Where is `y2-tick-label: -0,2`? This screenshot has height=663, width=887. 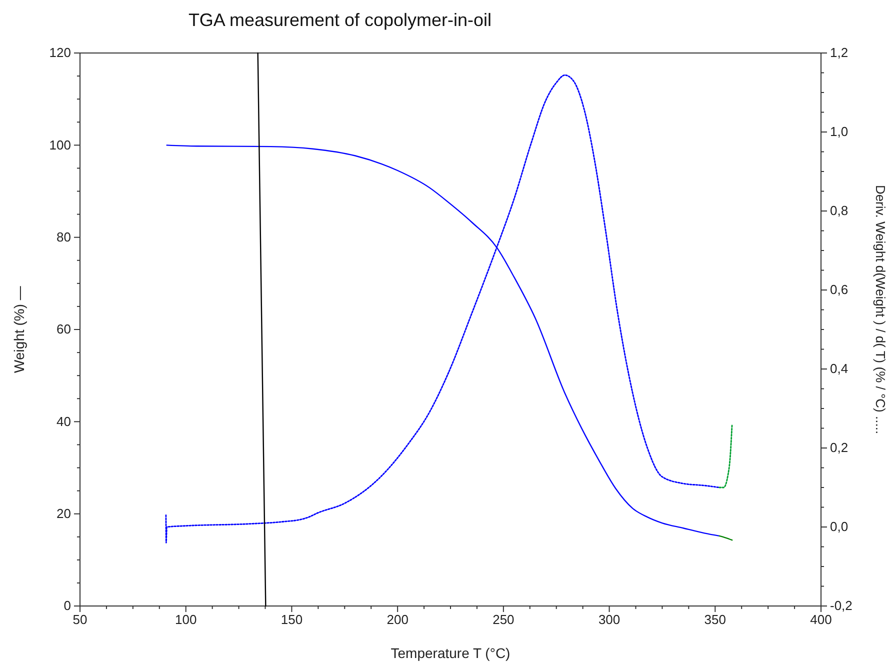 y2-tick-label: -0,2 is located at coordinates (841, 606).